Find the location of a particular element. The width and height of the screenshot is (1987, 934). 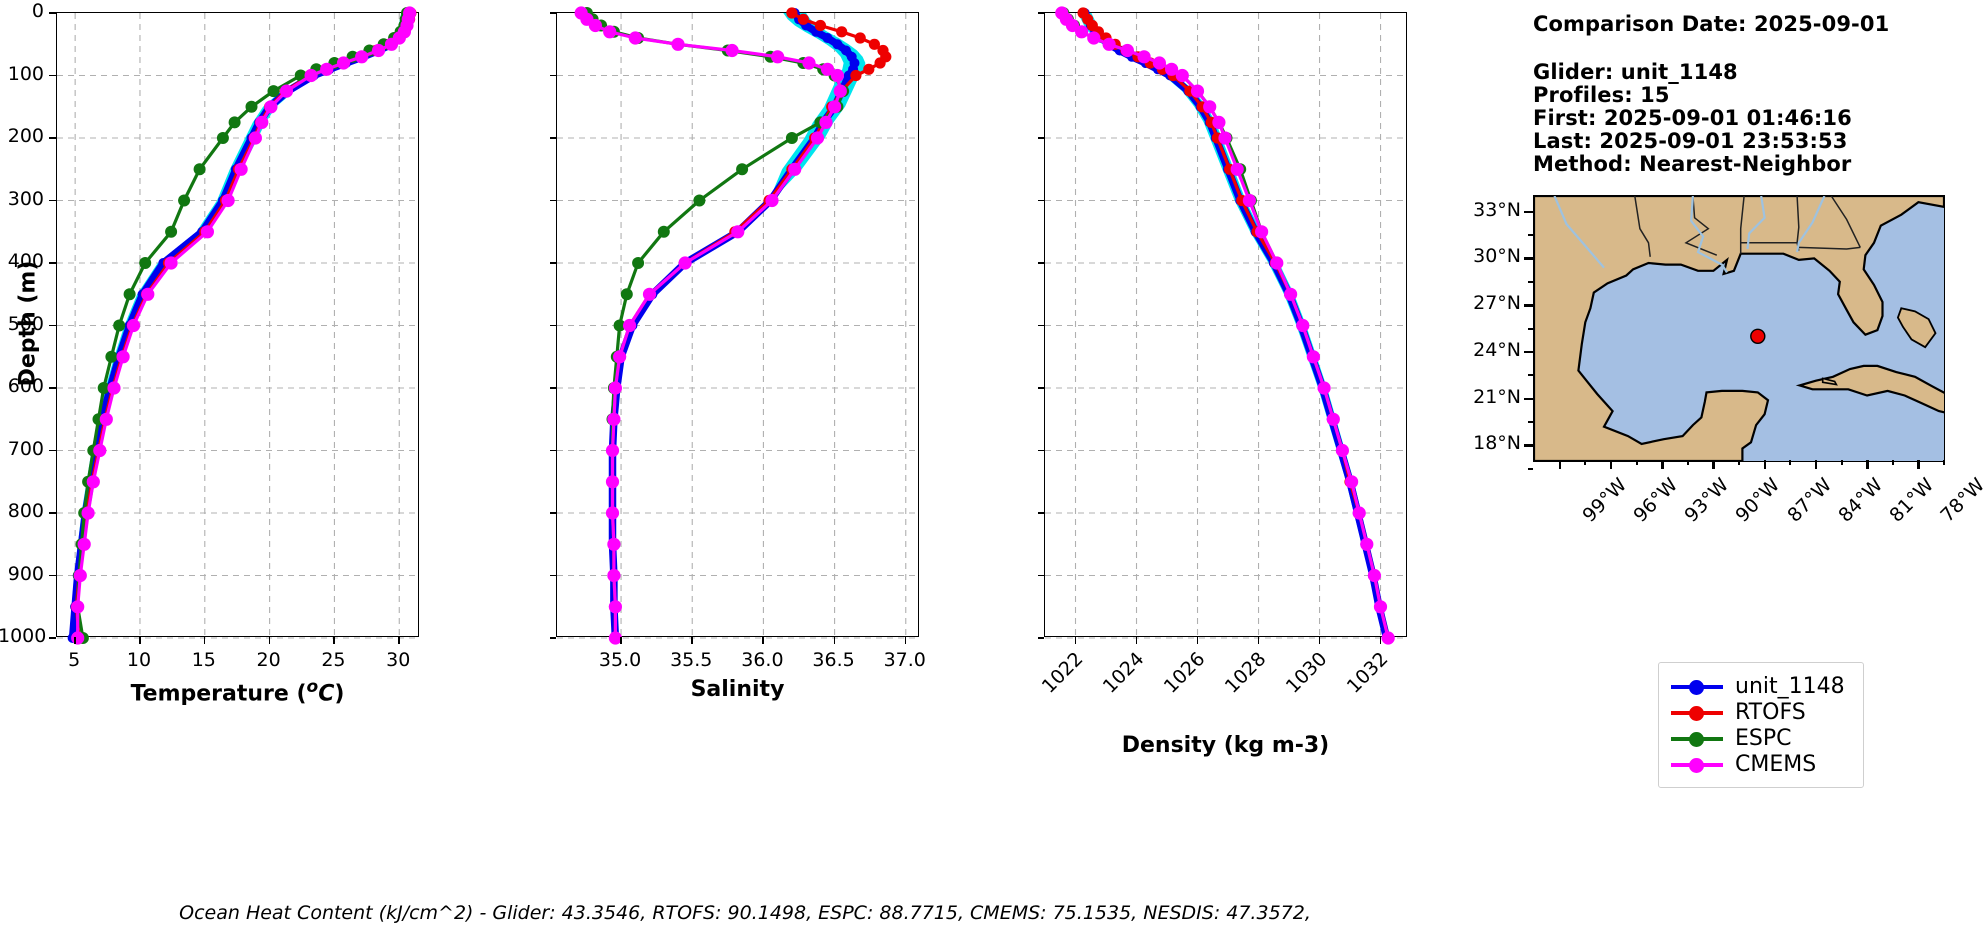

info-glider: Glider: unit_1148 is located at coordinates (1635, 72).